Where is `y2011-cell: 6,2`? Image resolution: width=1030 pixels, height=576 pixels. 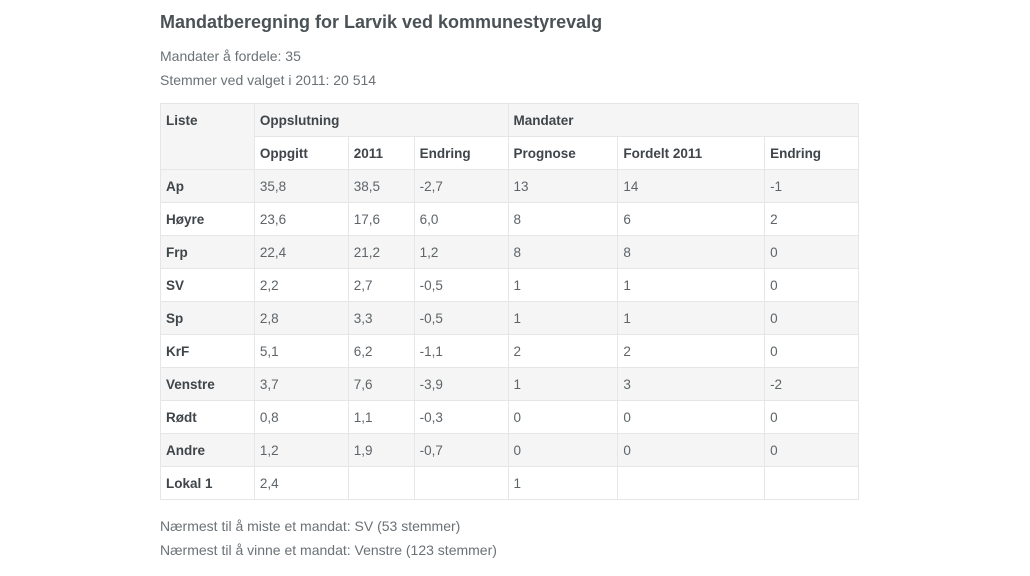 y2011-cell: 6,2 is located at coordinates (381, 351).